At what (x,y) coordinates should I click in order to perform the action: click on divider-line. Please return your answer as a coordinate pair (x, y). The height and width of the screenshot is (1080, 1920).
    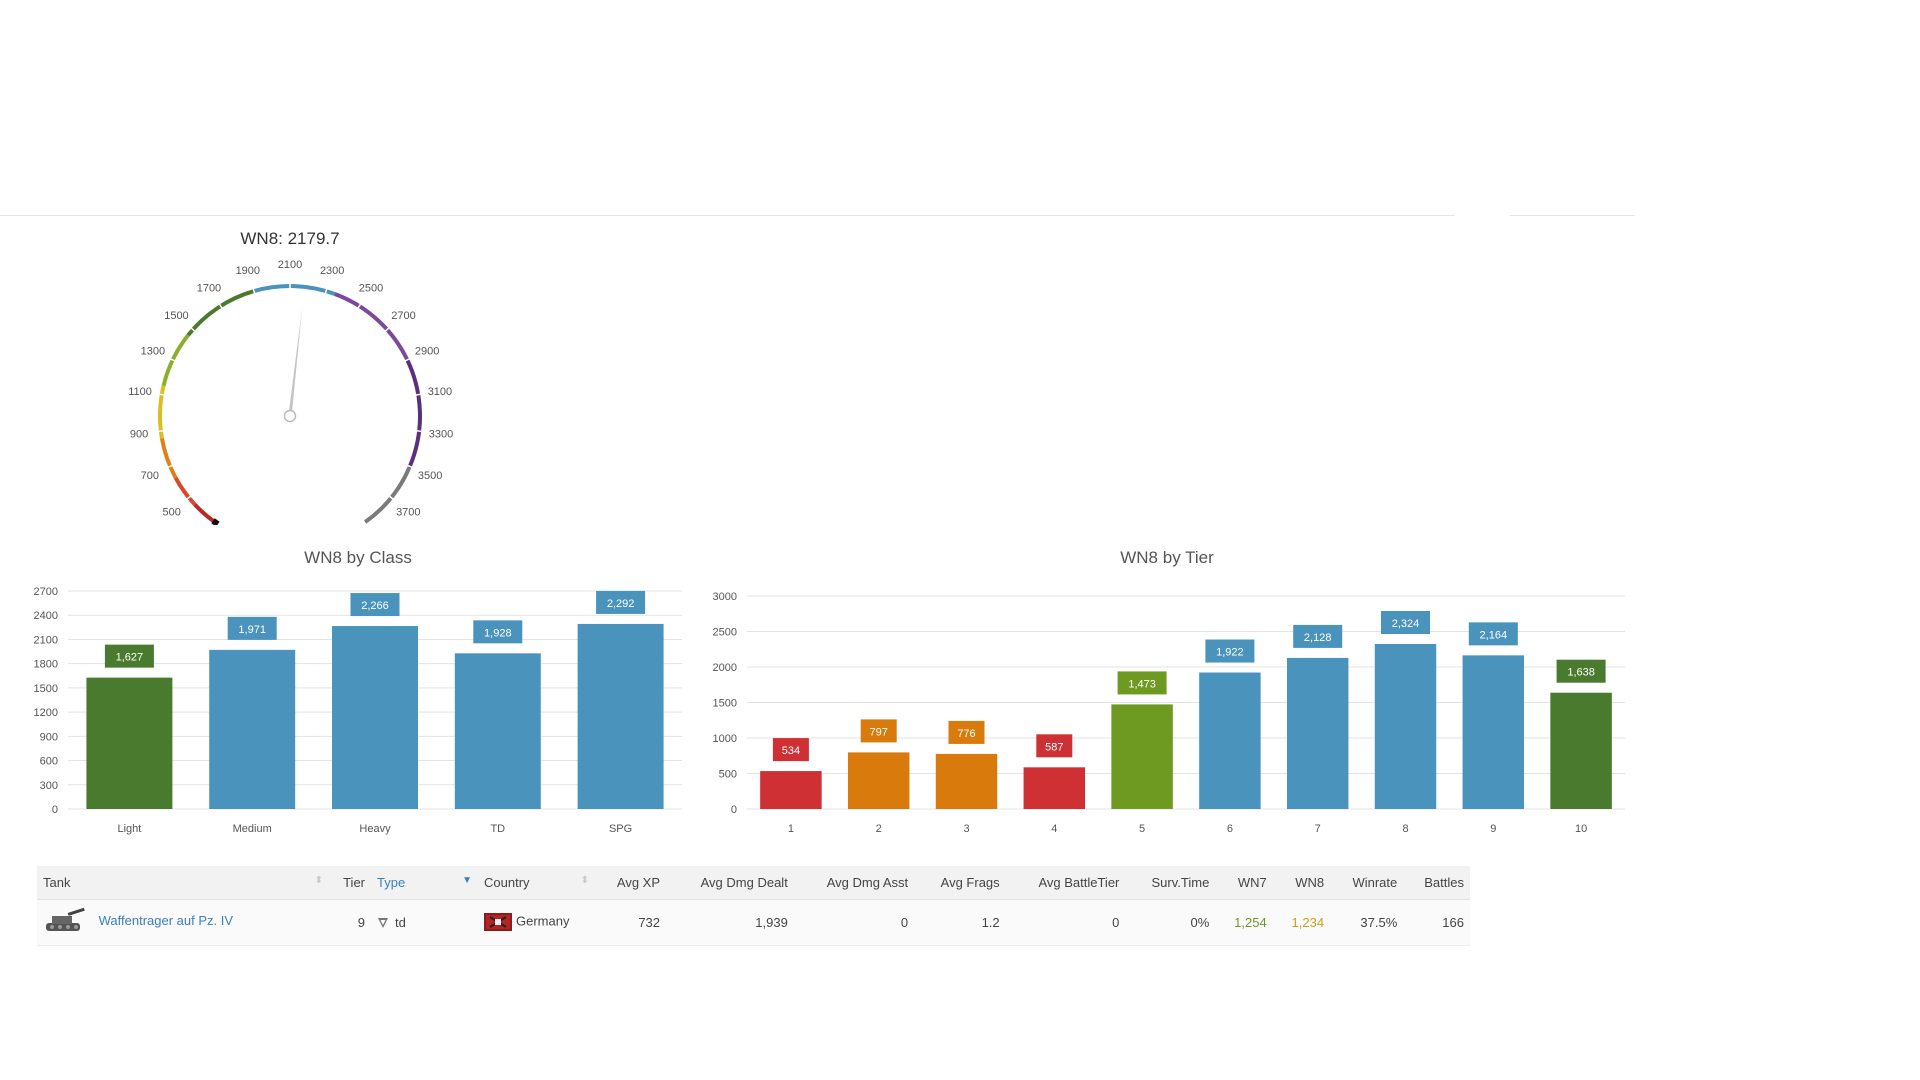
    Looking at the image, I should click on (1572, 215).